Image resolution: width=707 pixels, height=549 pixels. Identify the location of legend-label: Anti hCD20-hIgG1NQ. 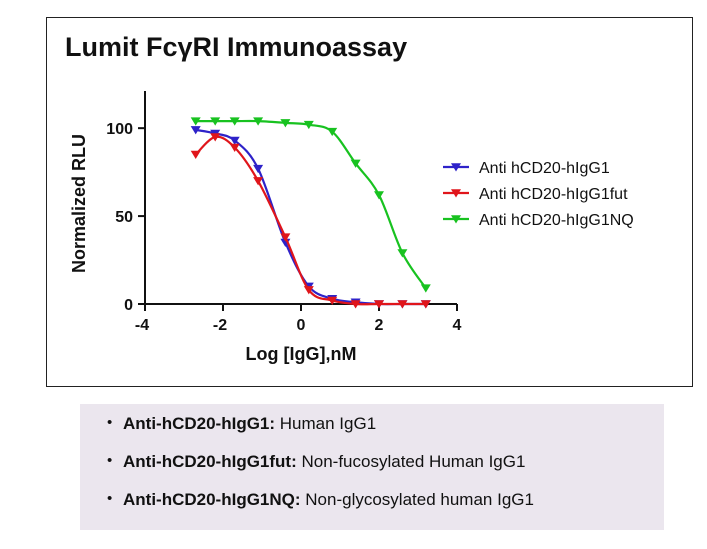
(556, 220).